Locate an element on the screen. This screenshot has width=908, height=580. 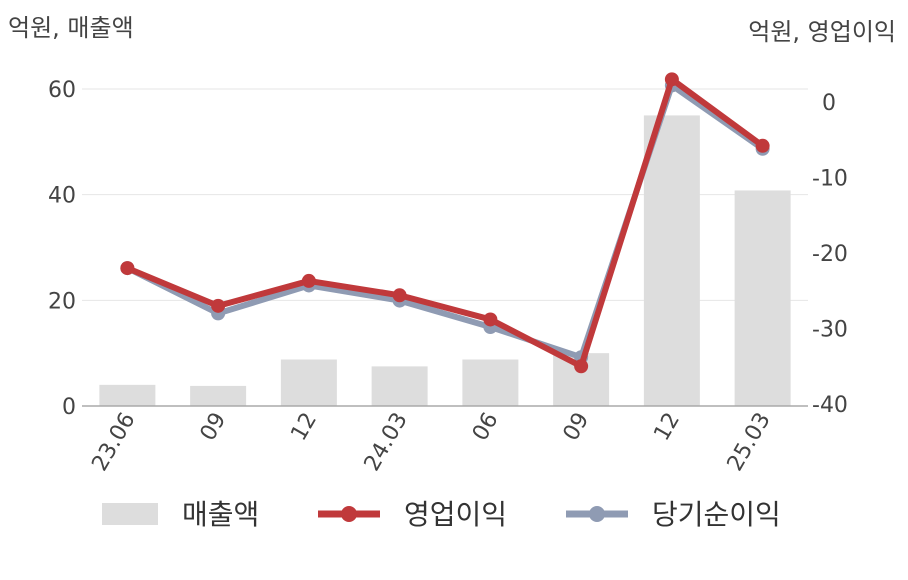
right-tick-label: -20 is located at coordinates (830, 254).